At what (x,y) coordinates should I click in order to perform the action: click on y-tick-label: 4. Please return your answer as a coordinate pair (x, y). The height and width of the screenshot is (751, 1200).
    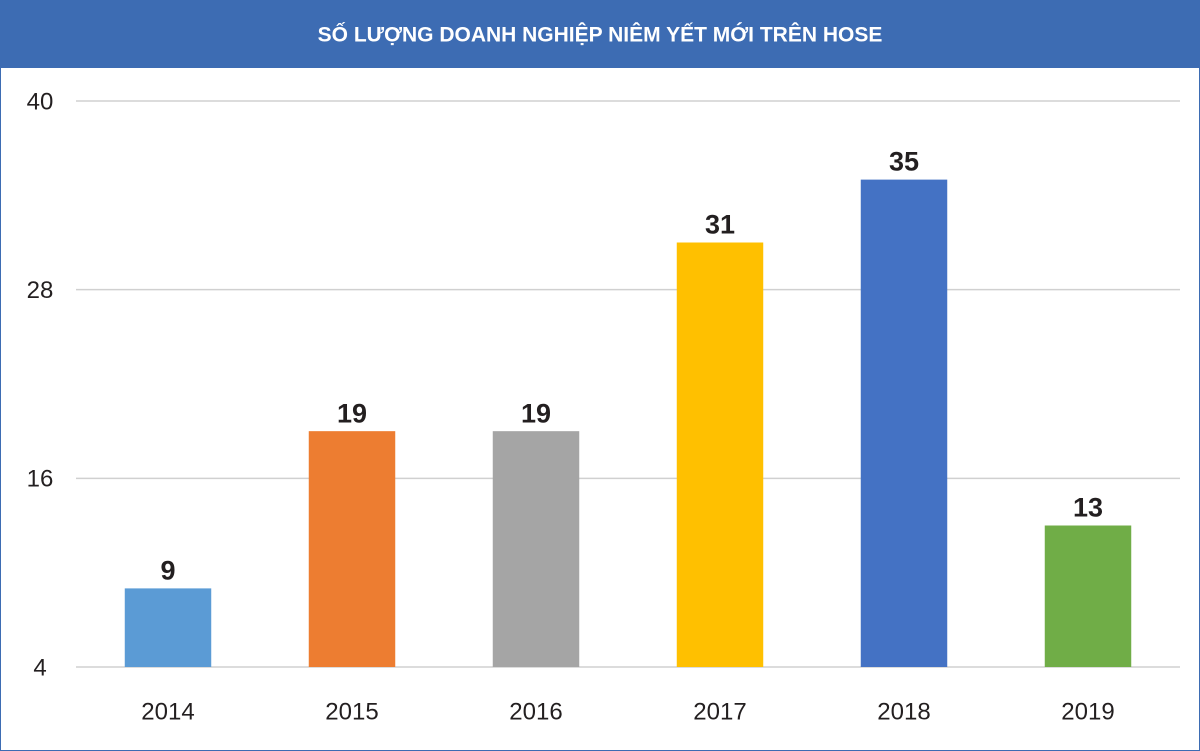
    Looking at the image, I should click on (39, 667).